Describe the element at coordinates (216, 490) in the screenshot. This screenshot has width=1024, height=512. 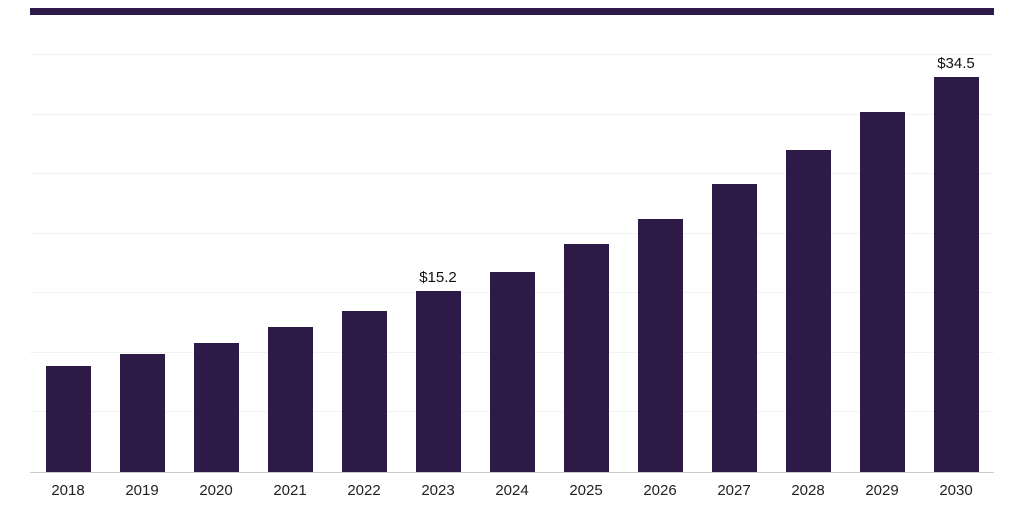
I see `x-tick-2020: 2020` at that location.